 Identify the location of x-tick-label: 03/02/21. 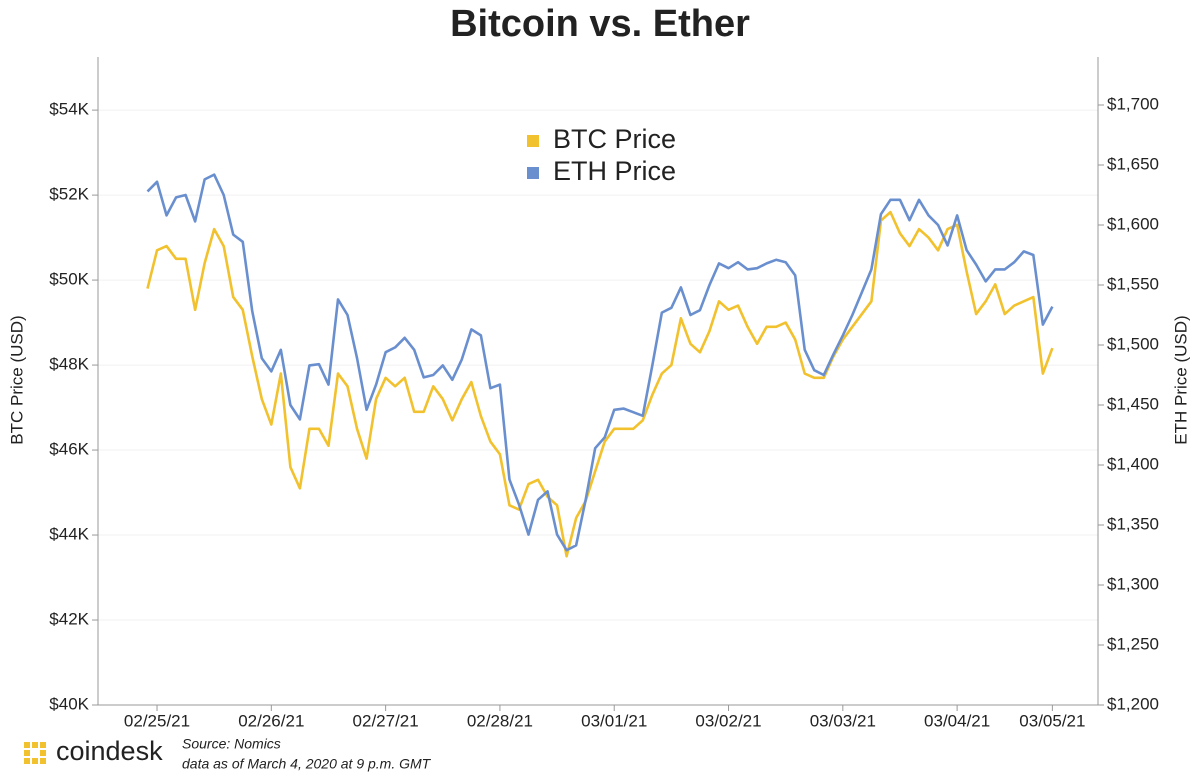
(728, 720).